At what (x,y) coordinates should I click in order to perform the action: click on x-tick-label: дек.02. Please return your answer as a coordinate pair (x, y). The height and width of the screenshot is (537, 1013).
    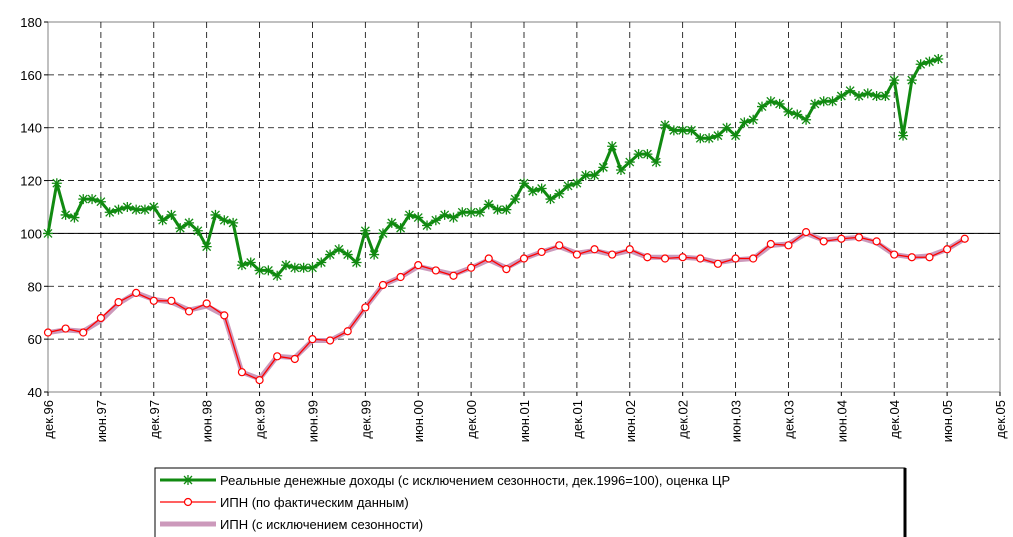
    Looking at the image, I should click on (683, 419).